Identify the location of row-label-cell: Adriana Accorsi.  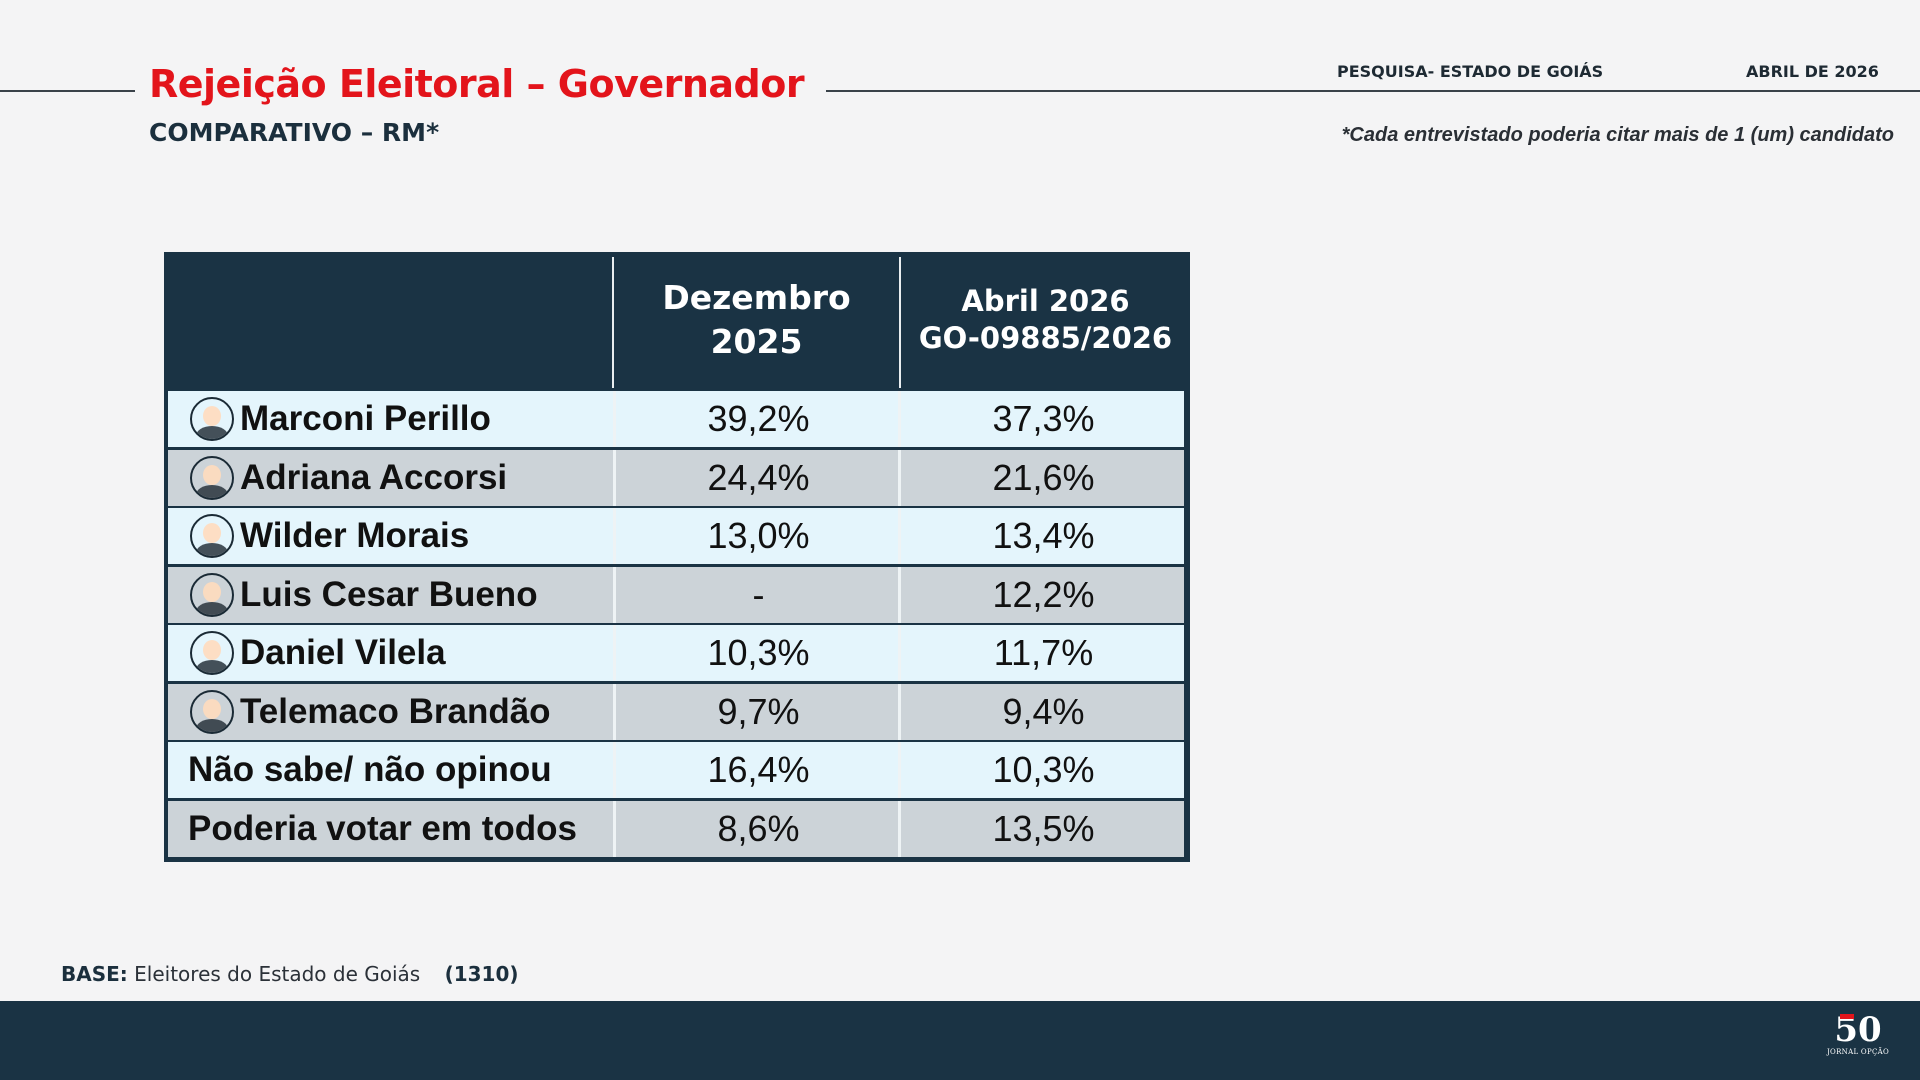
(390, 478).